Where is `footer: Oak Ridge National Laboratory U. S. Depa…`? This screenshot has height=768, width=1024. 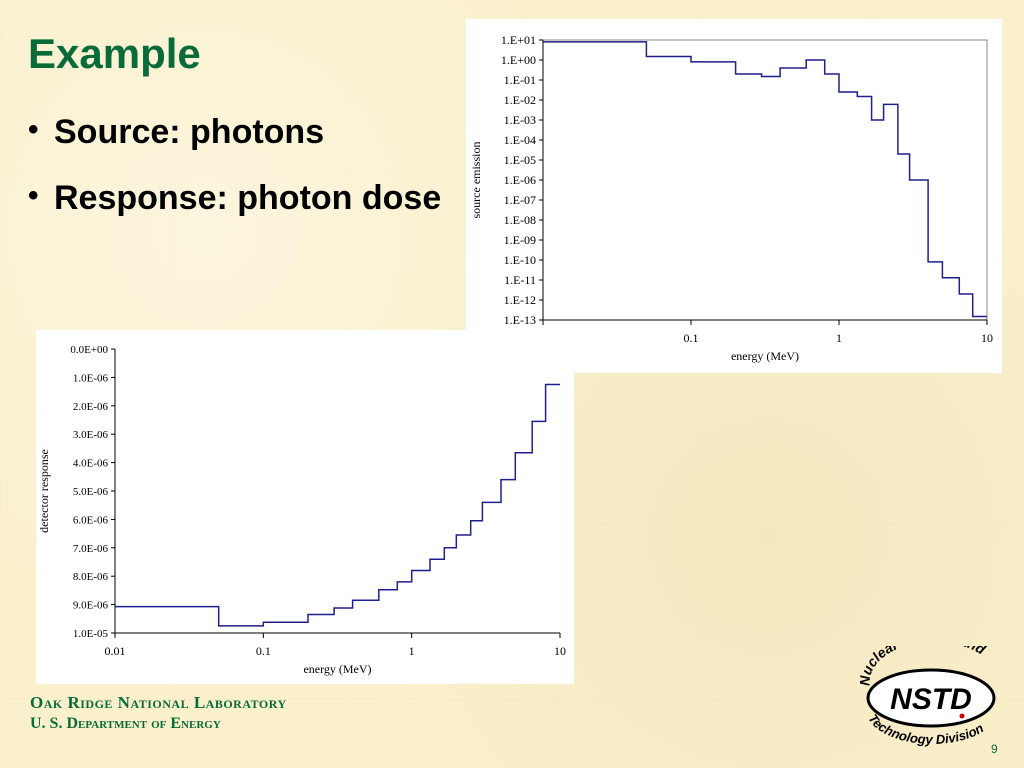 footer: Oak Ridge National Laboratory U. S. Depa… is located at coordinates (158, 713).